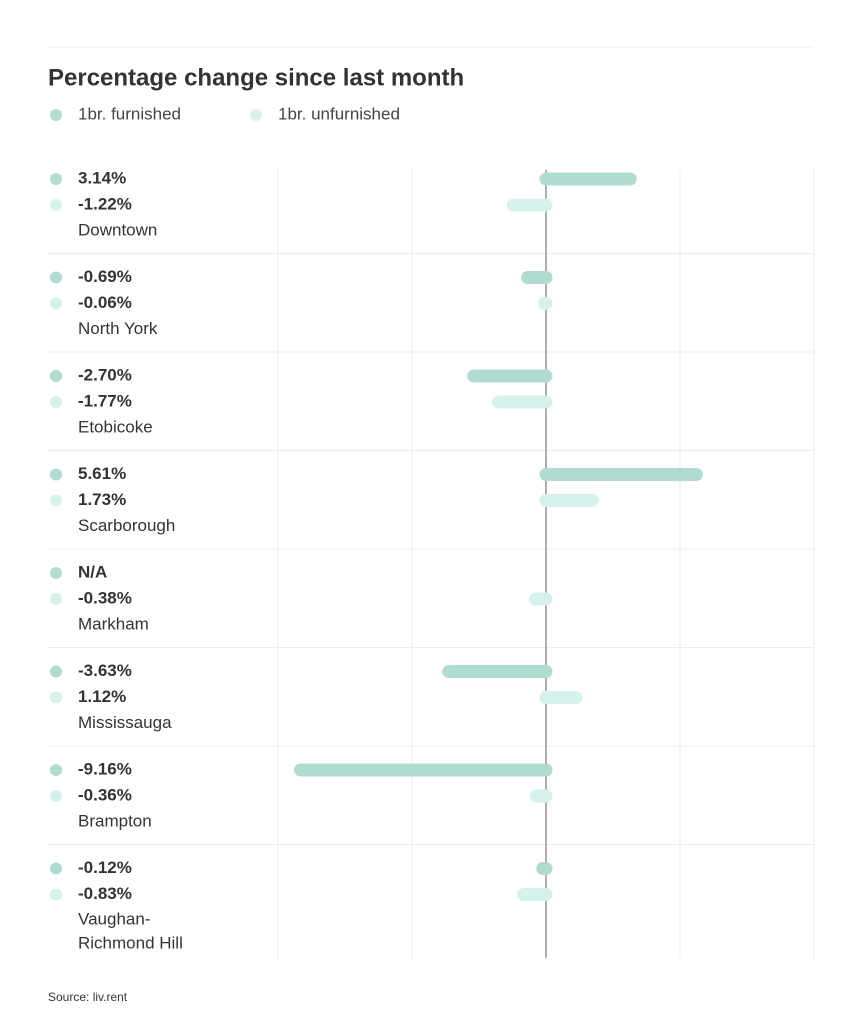 The width and height of the screenshot is (862, 1024). What do you see at coordinates (129, 113) in the screenshot?
I see `legend-label: 1br. furnished` at bounding box center [129, 113].